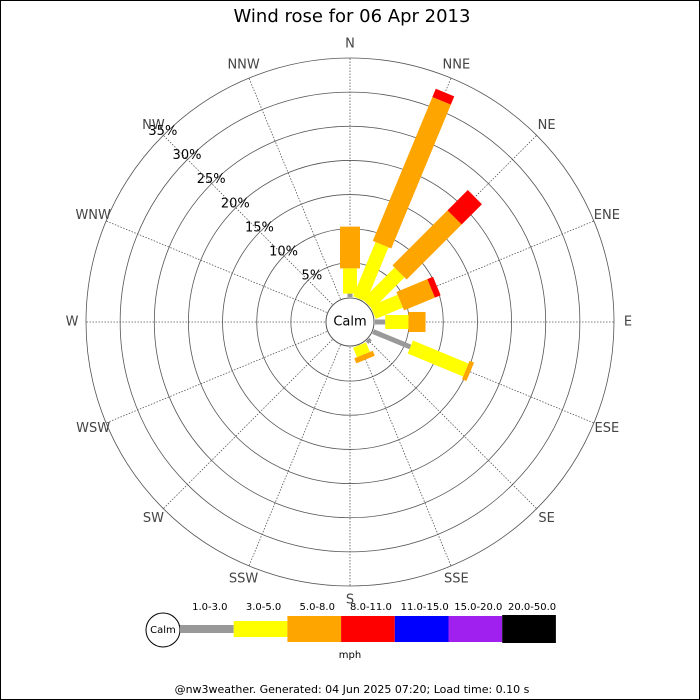 The image size is (700, 700). I want to click on r-tick-label: 20%, so click(235, 203).